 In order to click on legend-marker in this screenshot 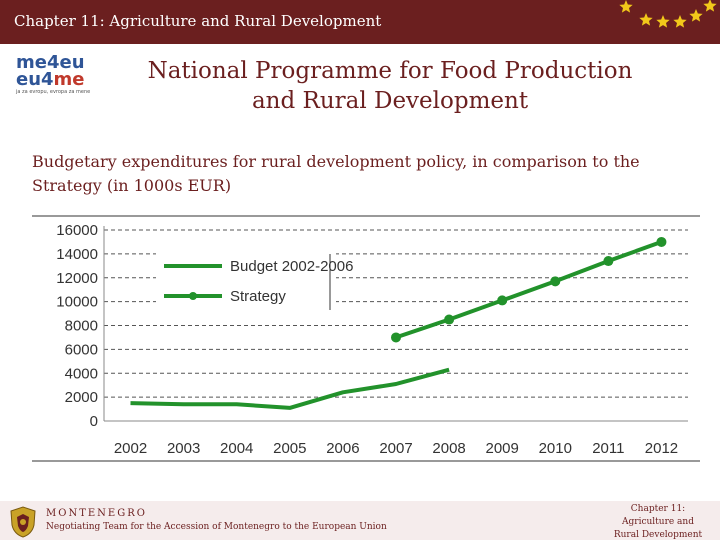, I will do `click(193, 296)`.